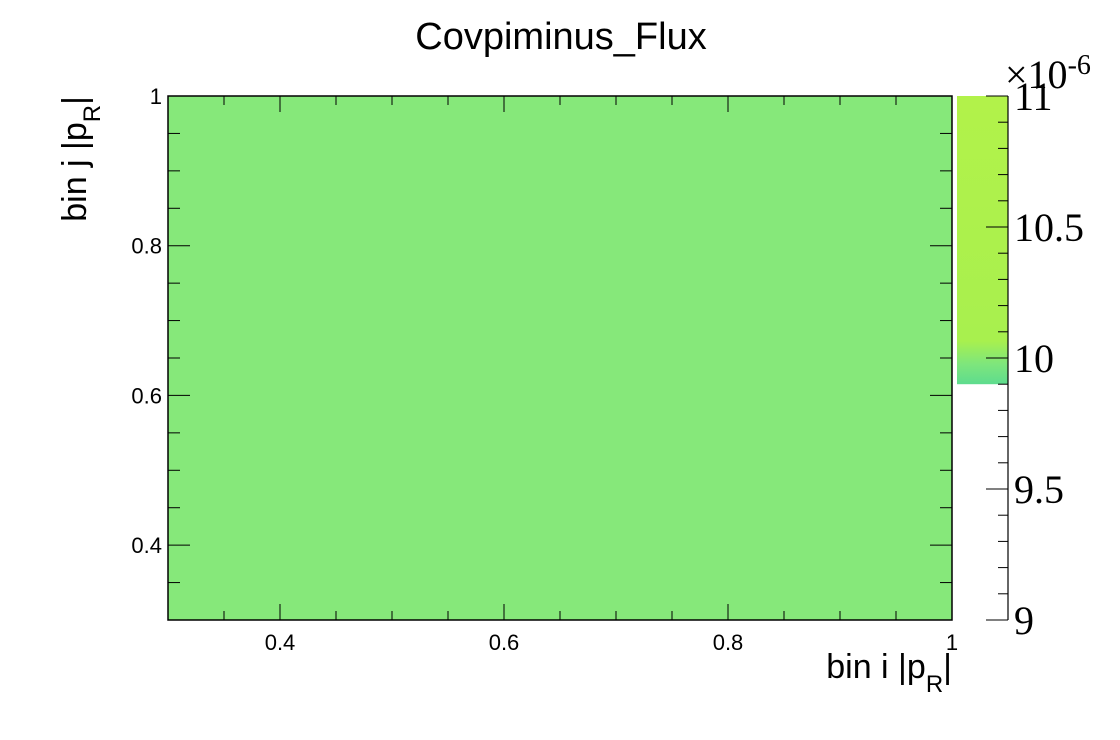 The height and width of the screenshot is (740, 1120). Describe the element at coordinates (952, 642) in the screenshot. I see `x-tick-label: 1` at that location.